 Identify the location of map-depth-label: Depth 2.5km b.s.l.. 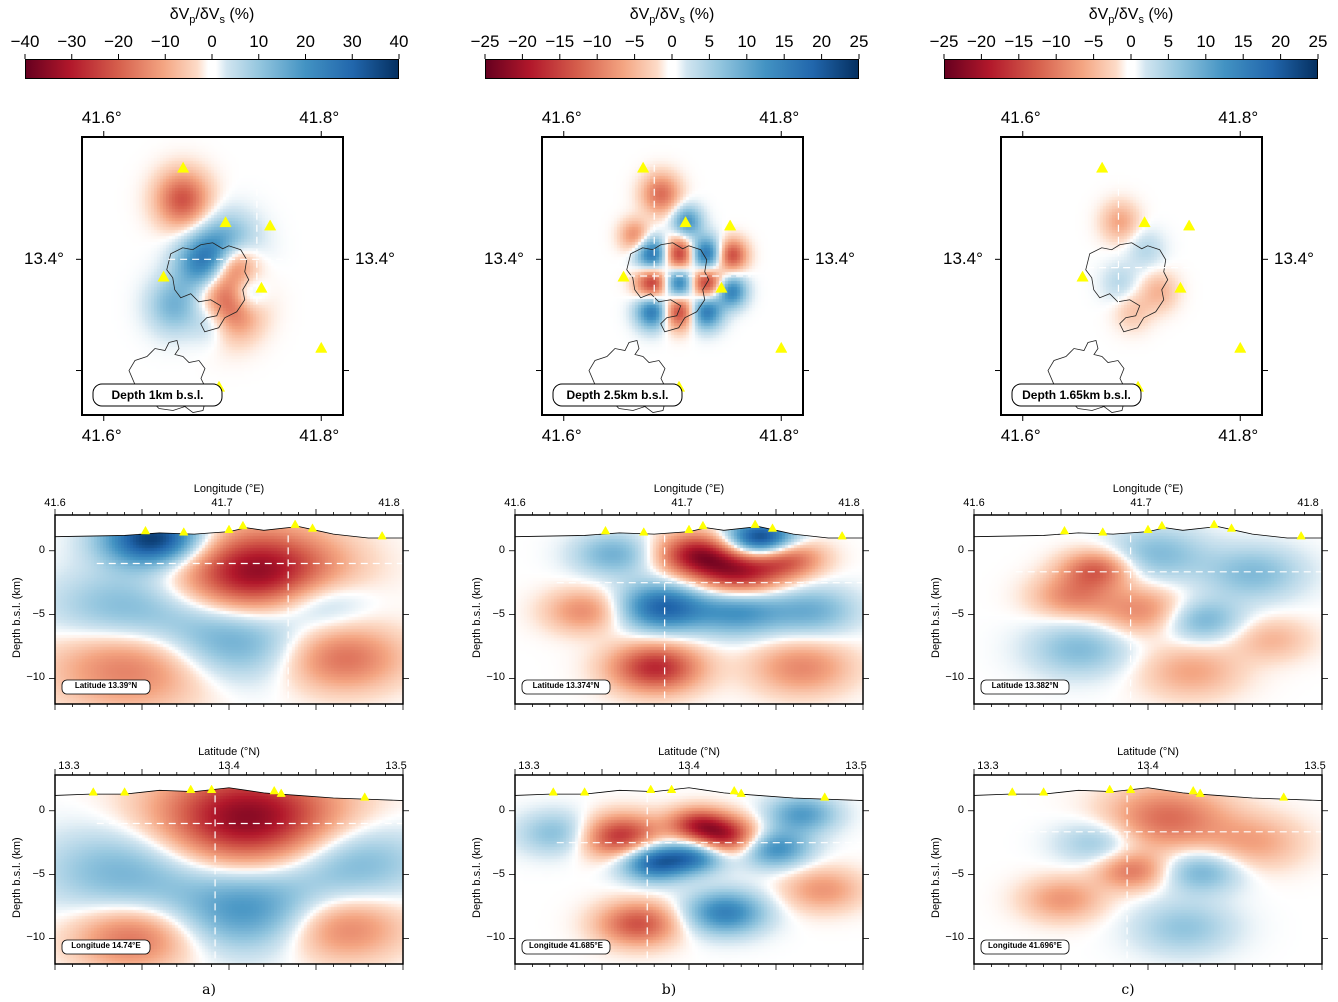
(617, 395).